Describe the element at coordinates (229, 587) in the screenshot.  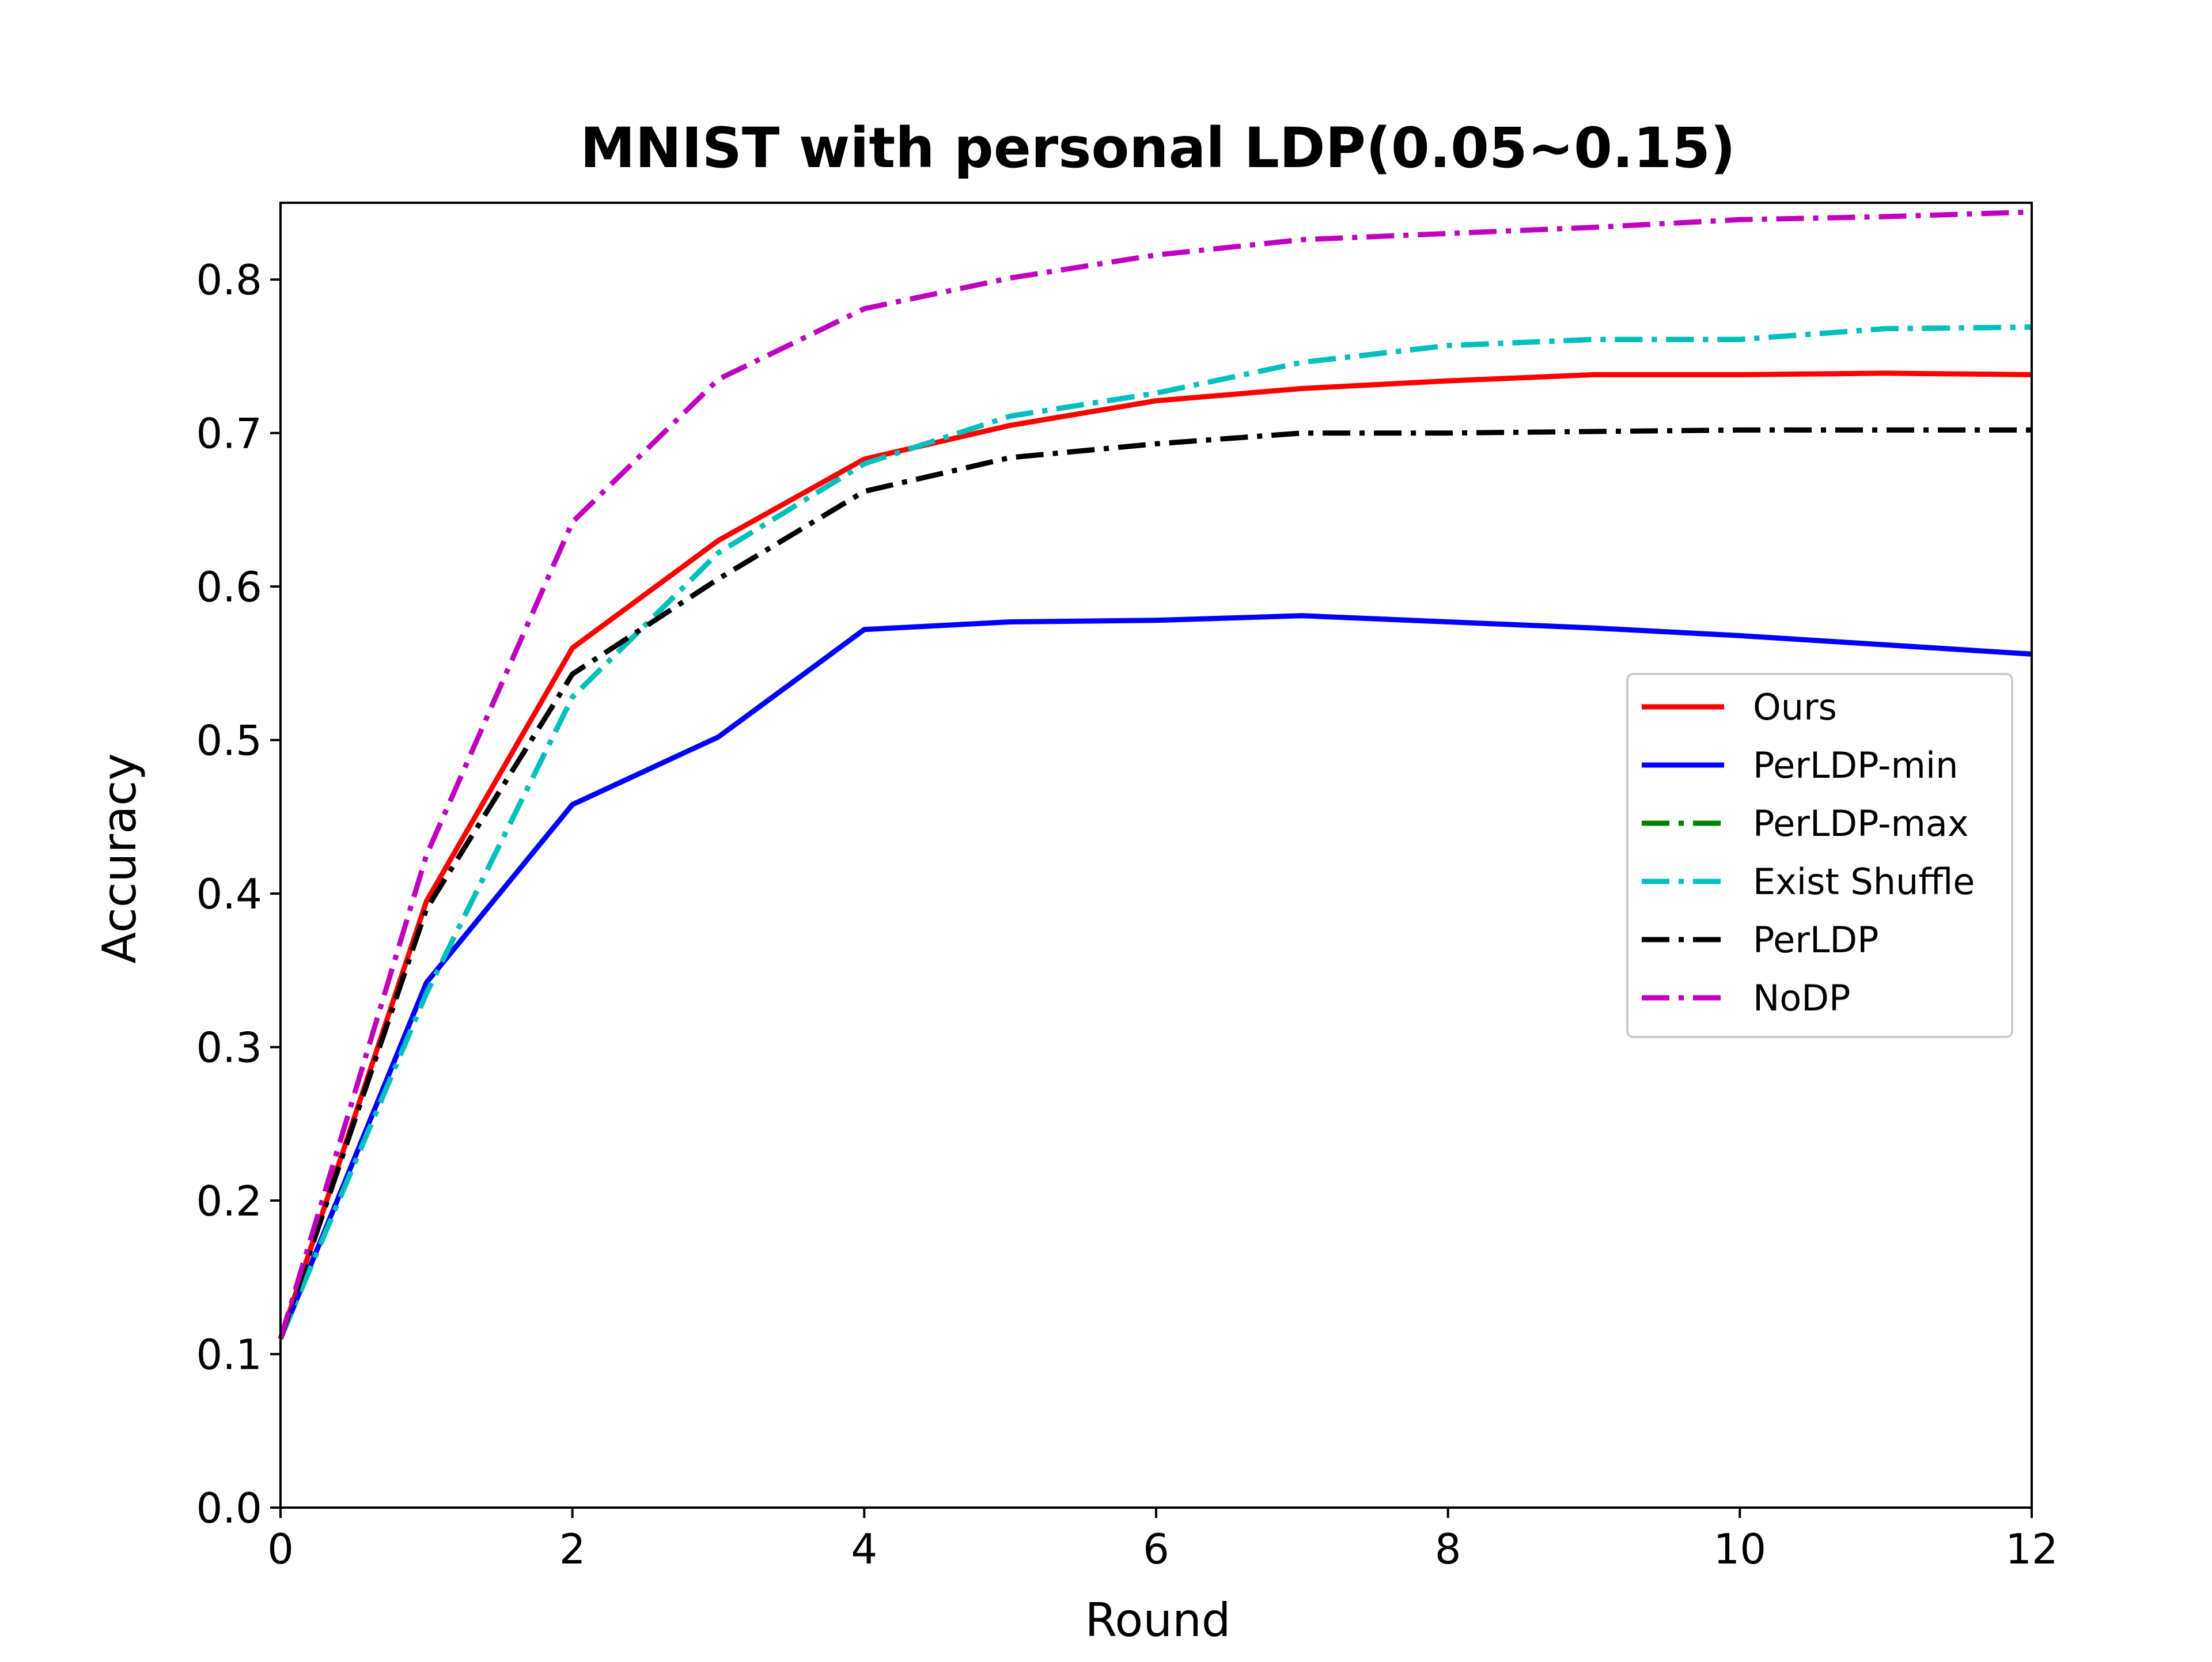
I see `y-tick-label: 0.6` at that location.